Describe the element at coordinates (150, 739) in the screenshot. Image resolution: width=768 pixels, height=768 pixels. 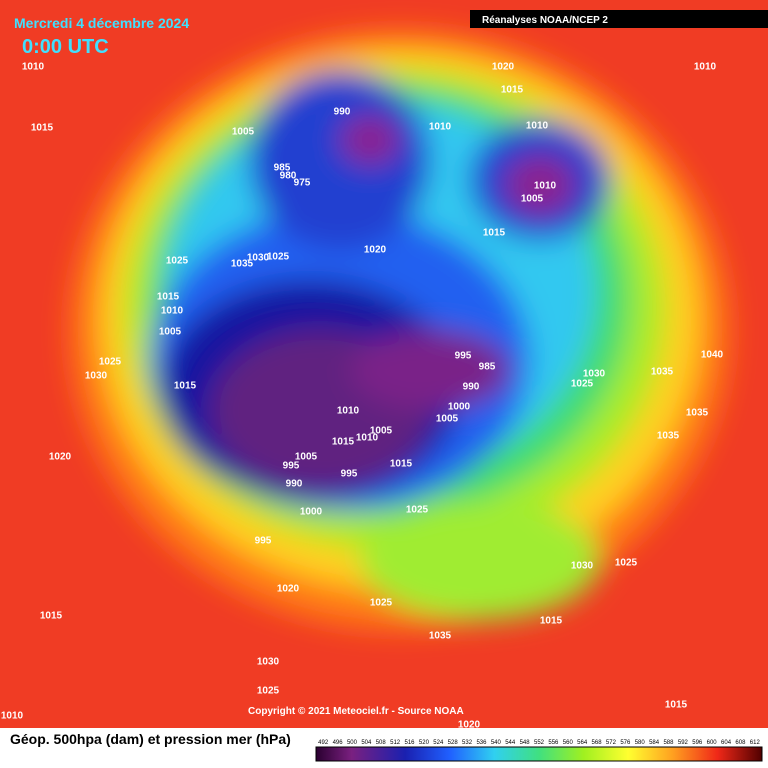
I see `legend-text: Géop. 500hpa (dam) et pression mer (hPa)` at that location.